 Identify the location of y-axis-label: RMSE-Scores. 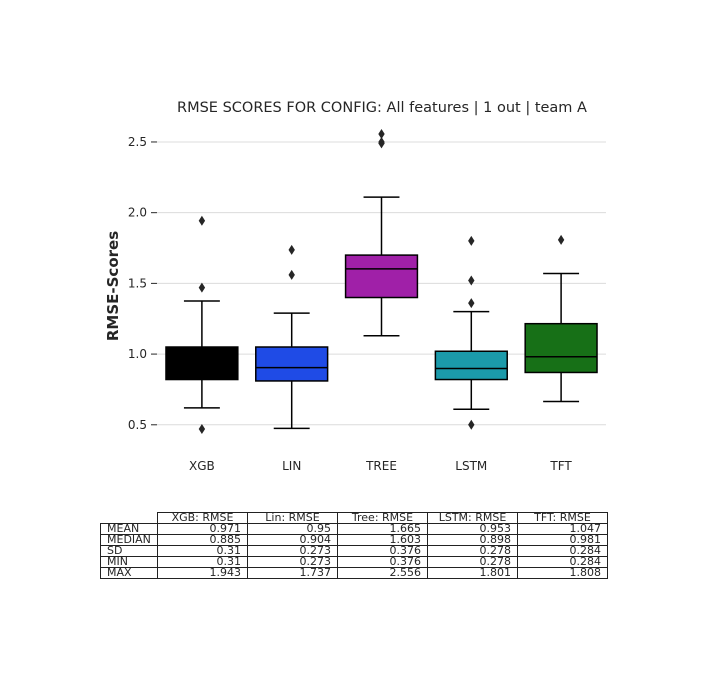
(113, 286).